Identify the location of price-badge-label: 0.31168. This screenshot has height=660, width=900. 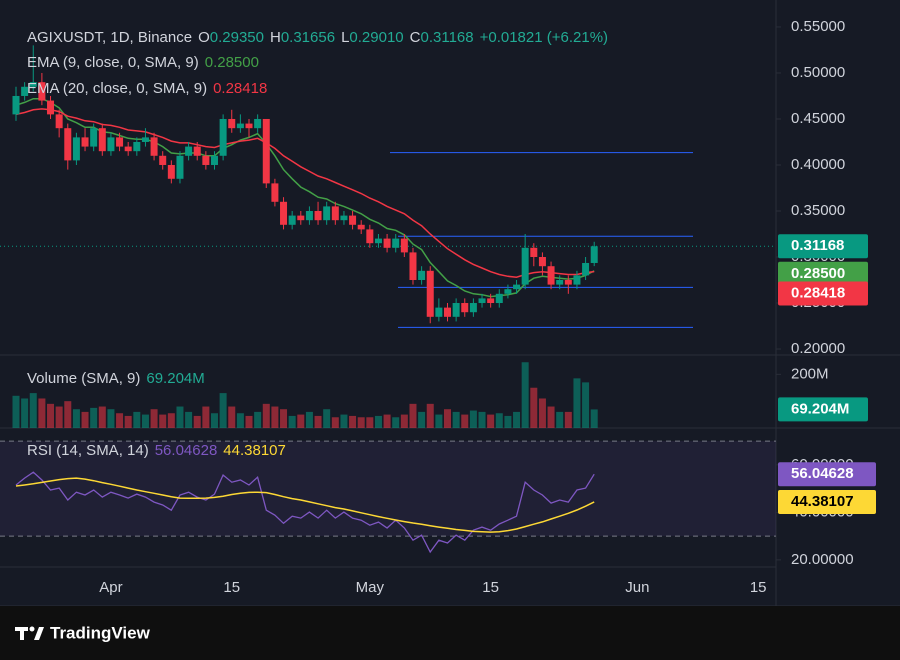
(817, 245).